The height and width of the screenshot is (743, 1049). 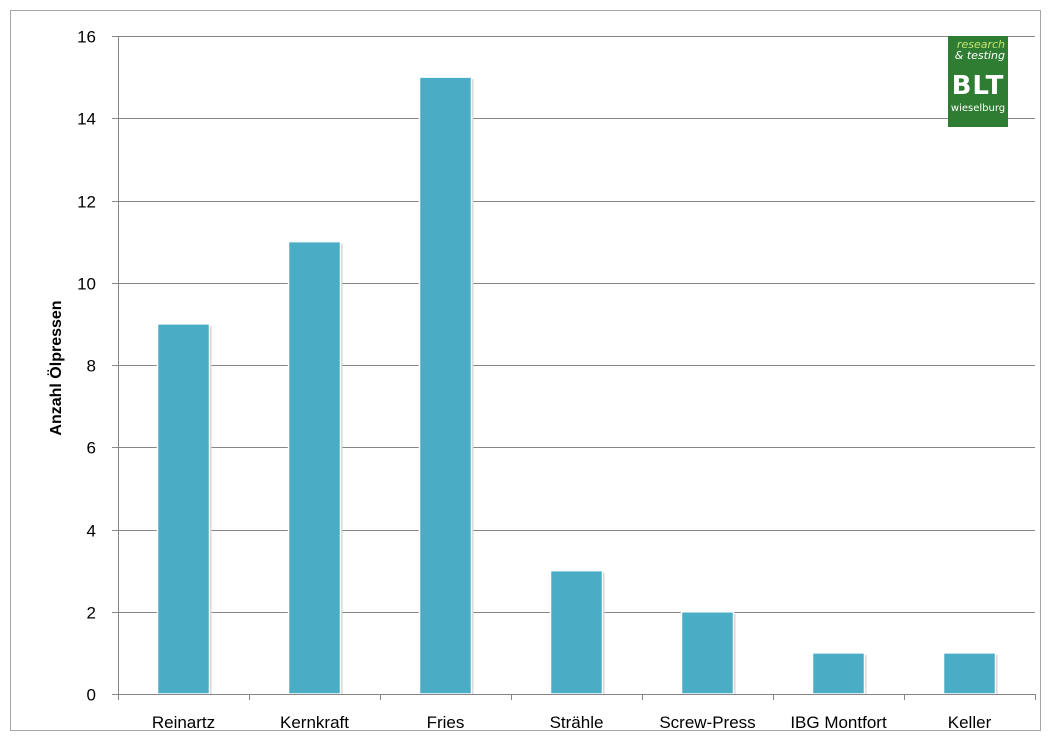 I want to click on blt-logo: research & testing BLT wieselburg, so click(x=978, y=81).